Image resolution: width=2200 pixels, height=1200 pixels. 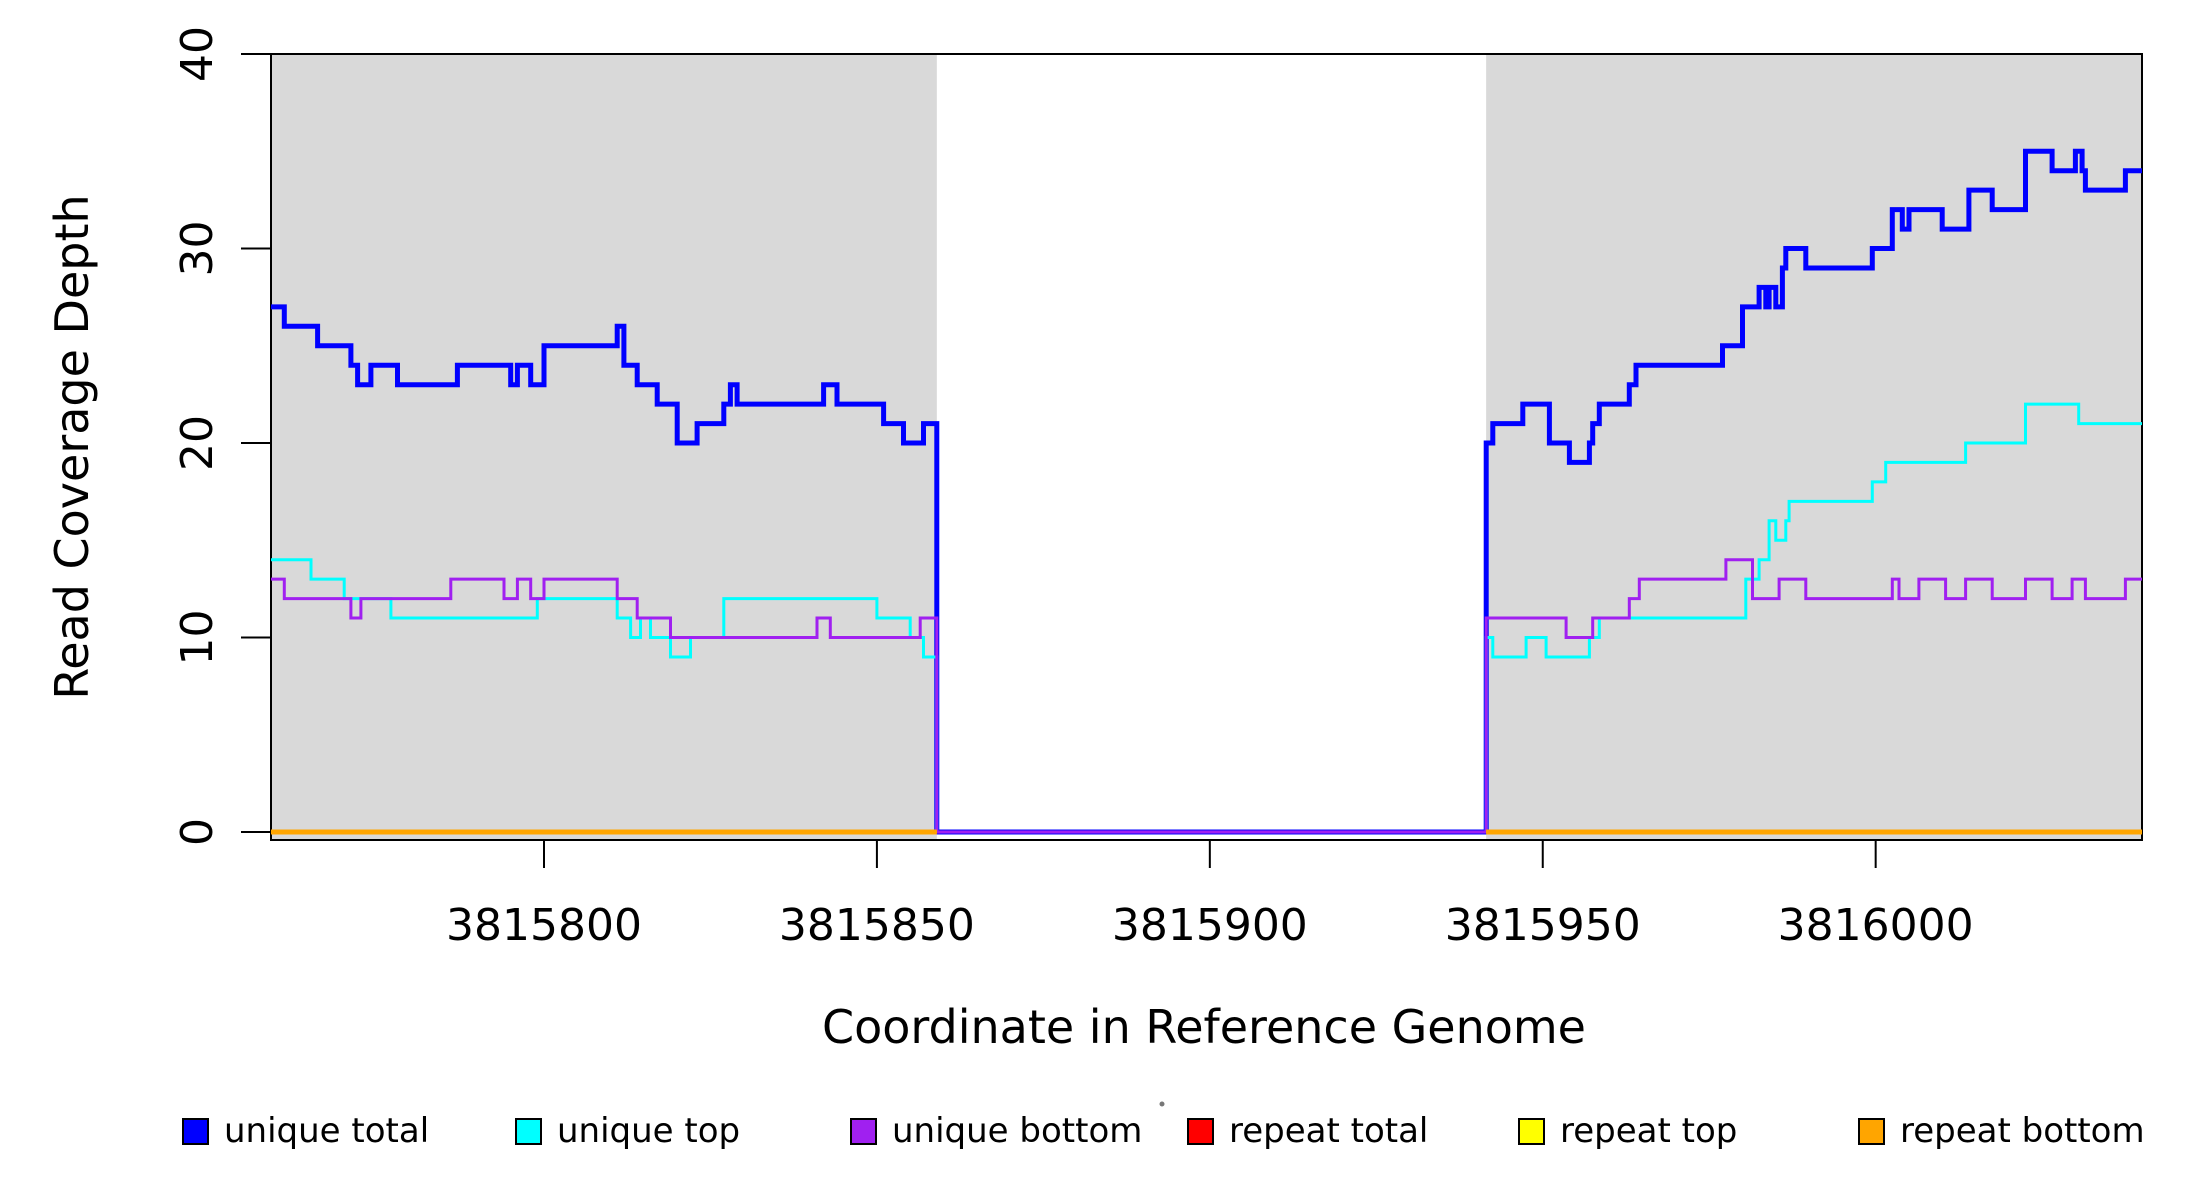 I want to click on stray-dot-artifact, so click(x=1162, y=1104).